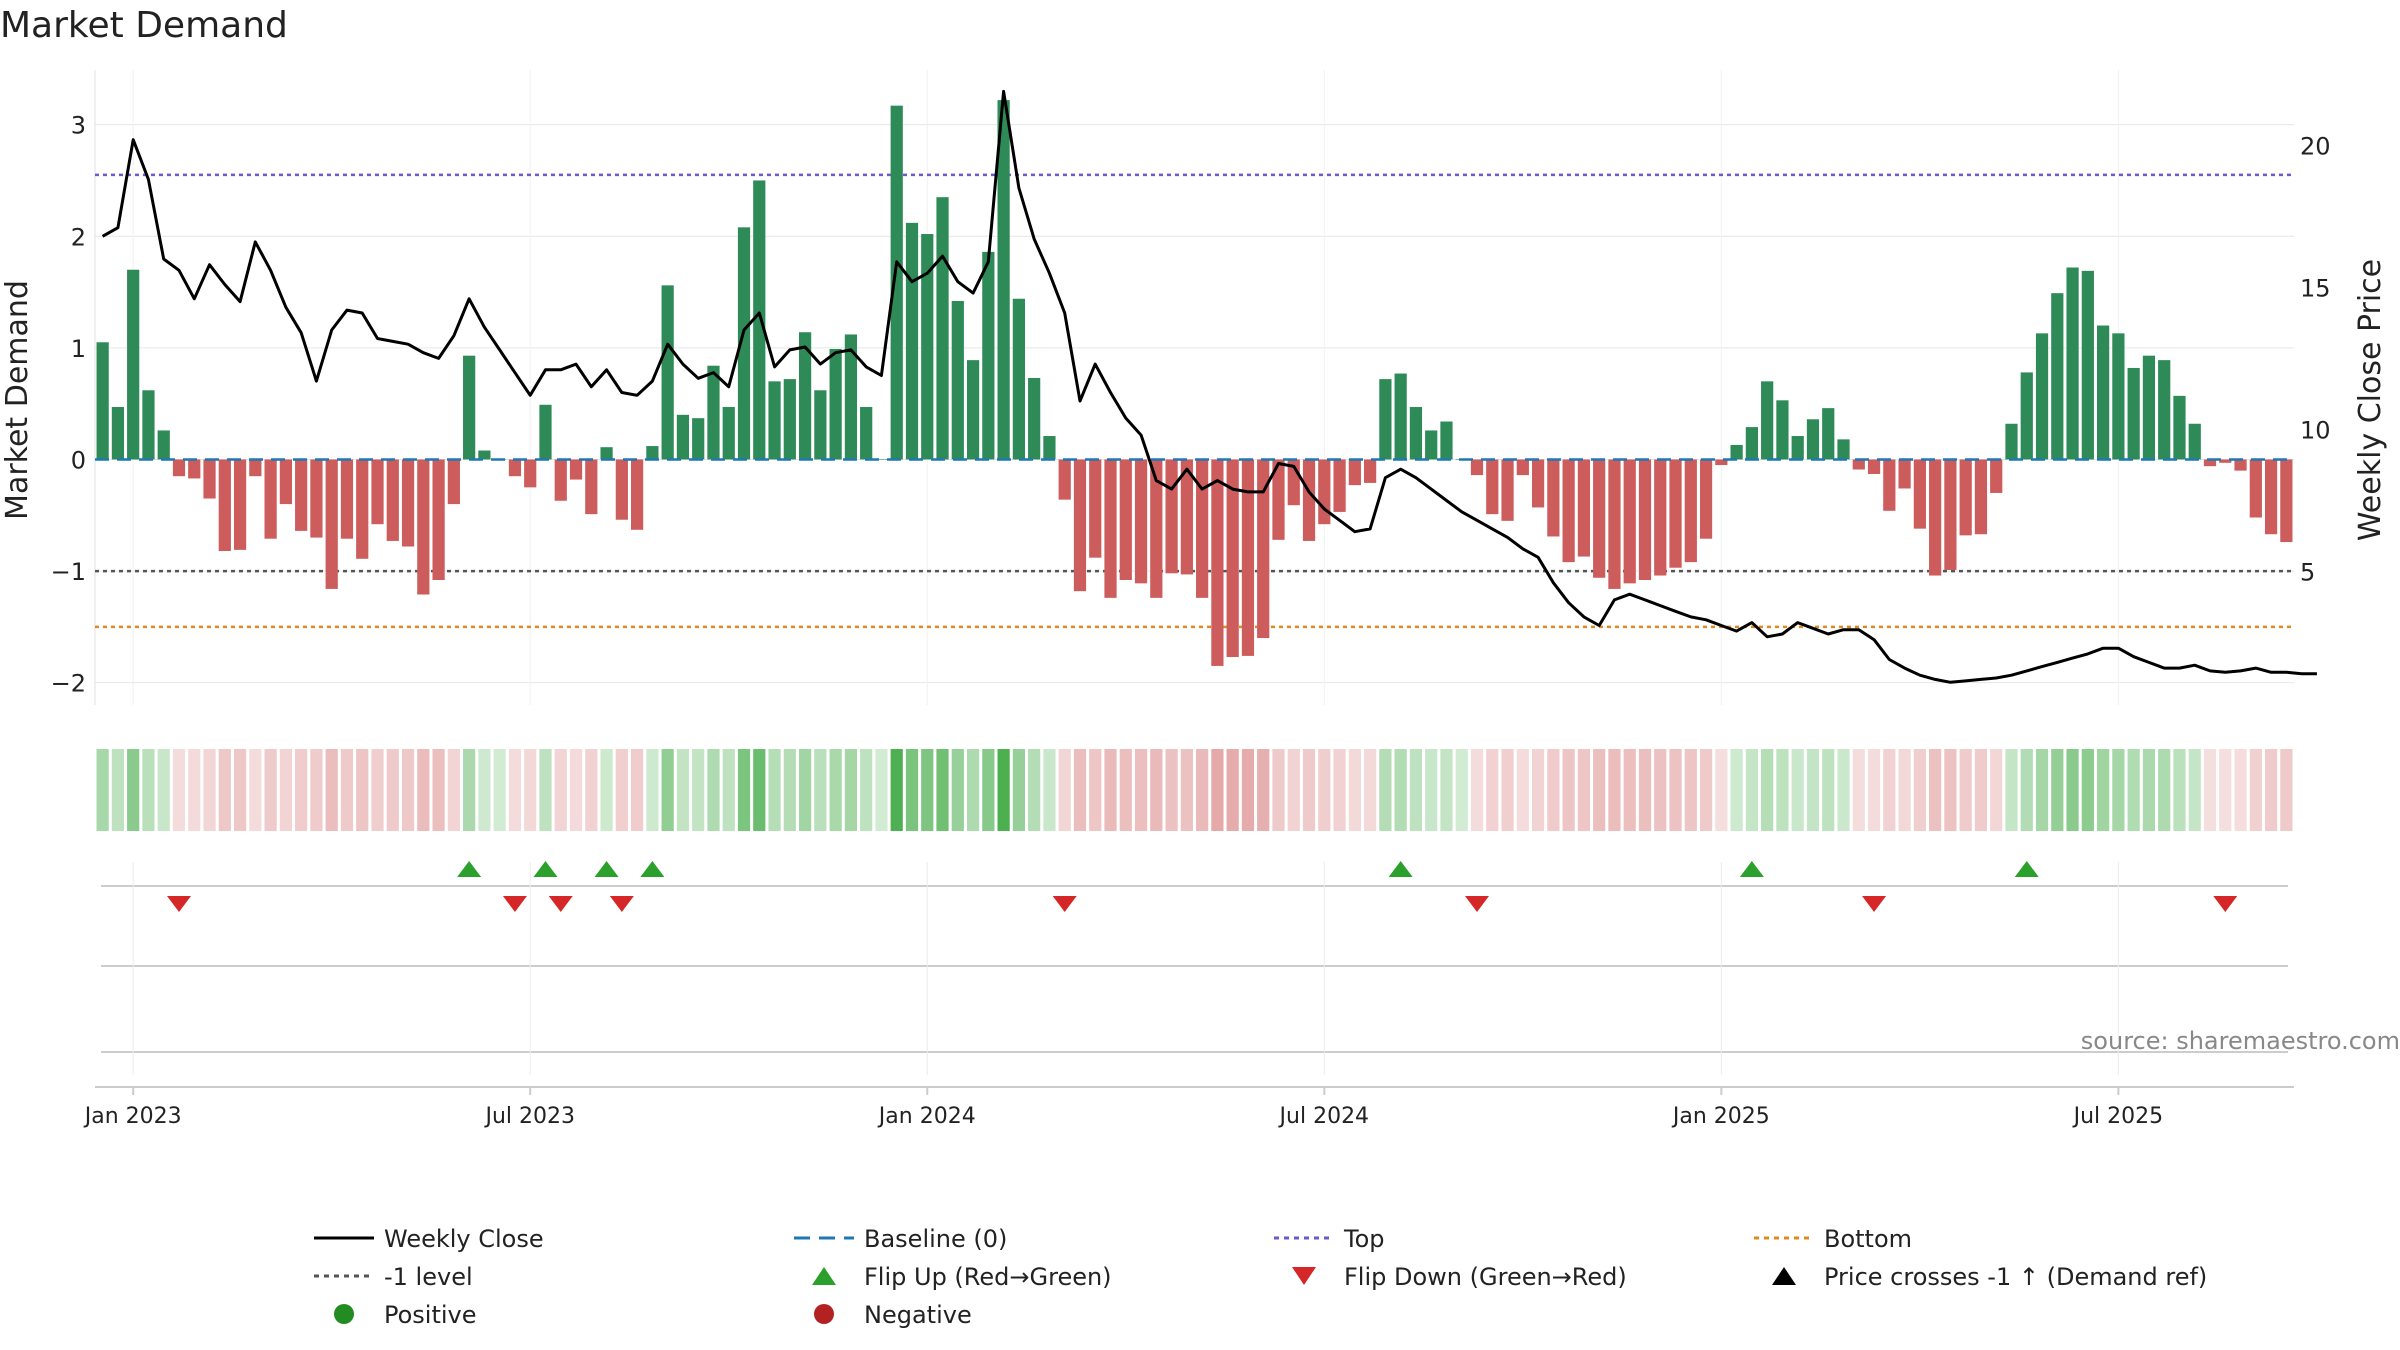 Image resolution: width=2400 pixels, height=1350 pixels. I want to click on x-tick-label: Jan 2025, so click(1720, 1116).